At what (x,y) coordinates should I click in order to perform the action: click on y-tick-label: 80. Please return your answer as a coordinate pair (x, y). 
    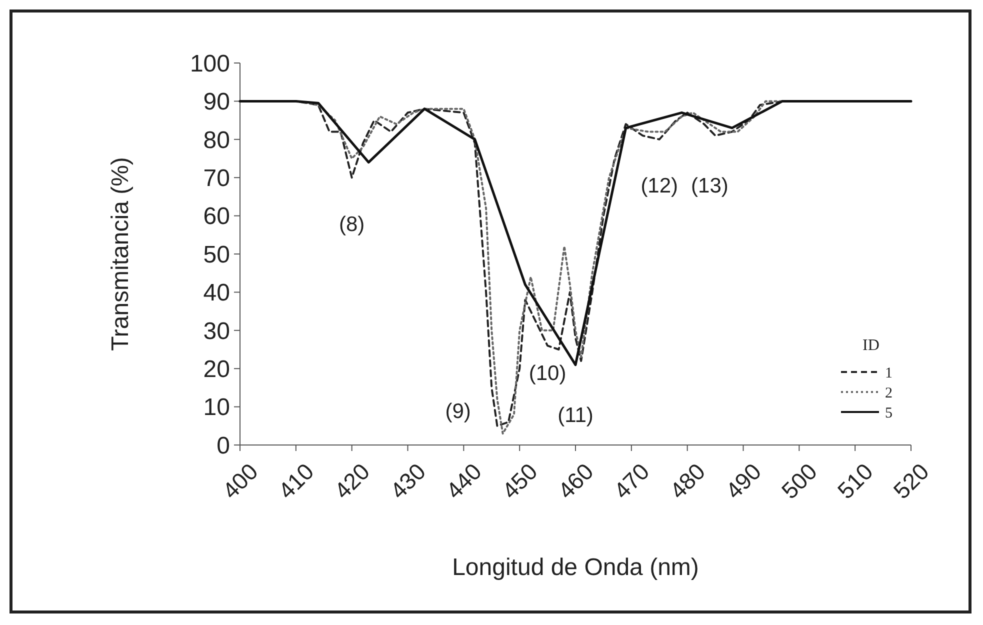
    Looking at the image, I should click on (216, 140).